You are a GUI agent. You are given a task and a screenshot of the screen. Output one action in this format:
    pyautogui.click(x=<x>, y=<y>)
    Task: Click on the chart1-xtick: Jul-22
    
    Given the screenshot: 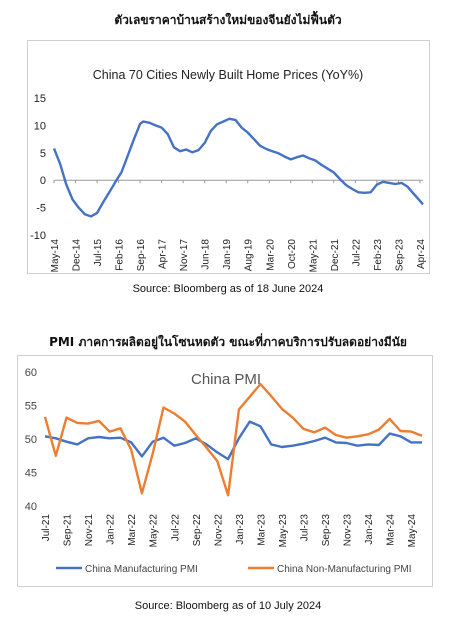 What is the action you would take?
    pyautogui.click(x=356, y=253)
    